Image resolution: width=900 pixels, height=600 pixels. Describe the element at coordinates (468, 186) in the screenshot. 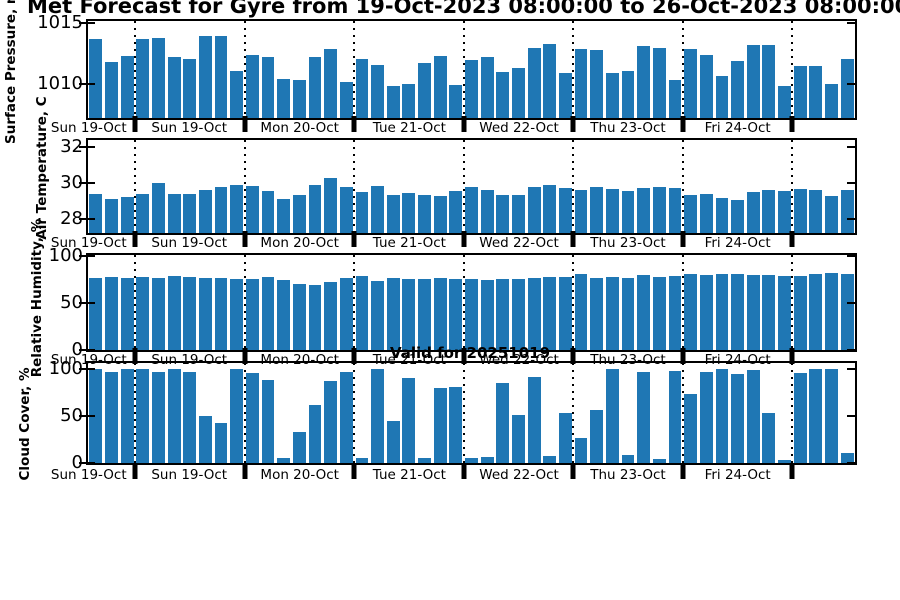

I see `subplot-temperature` at that location.